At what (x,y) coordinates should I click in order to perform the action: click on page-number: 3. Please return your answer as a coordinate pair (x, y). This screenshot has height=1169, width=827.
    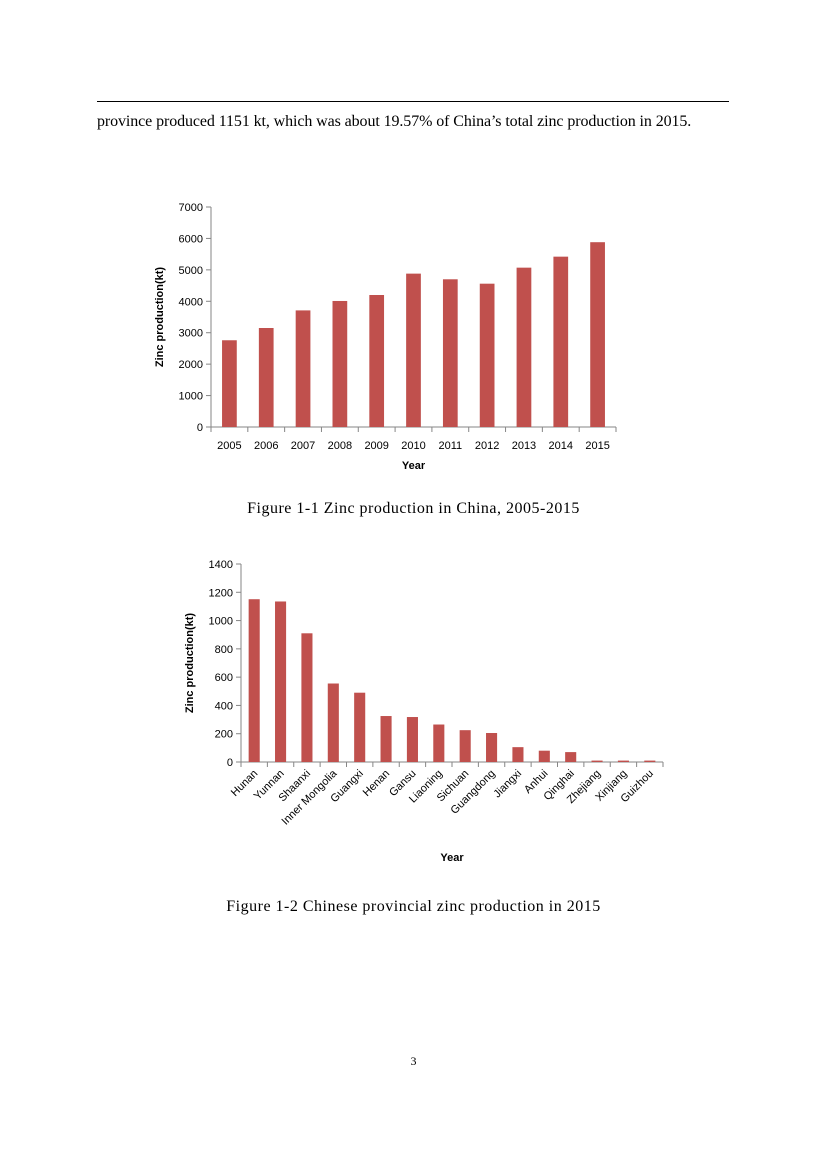
    Looking at the image, I should click on (413, 1061).